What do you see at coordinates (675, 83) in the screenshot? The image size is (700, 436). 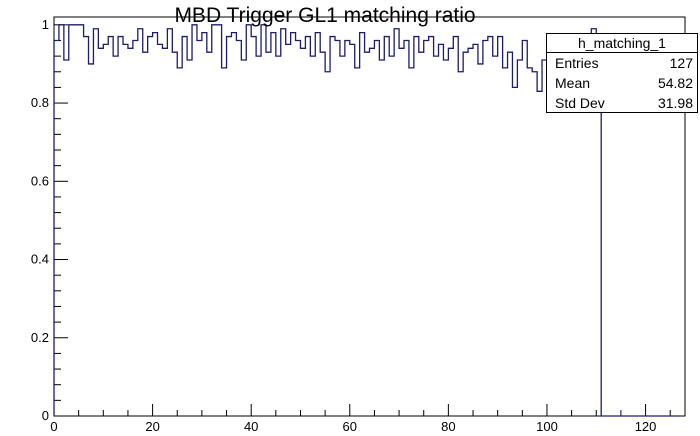 I see `stats-mean-value: 54.82` at bounding box center [675, 83].